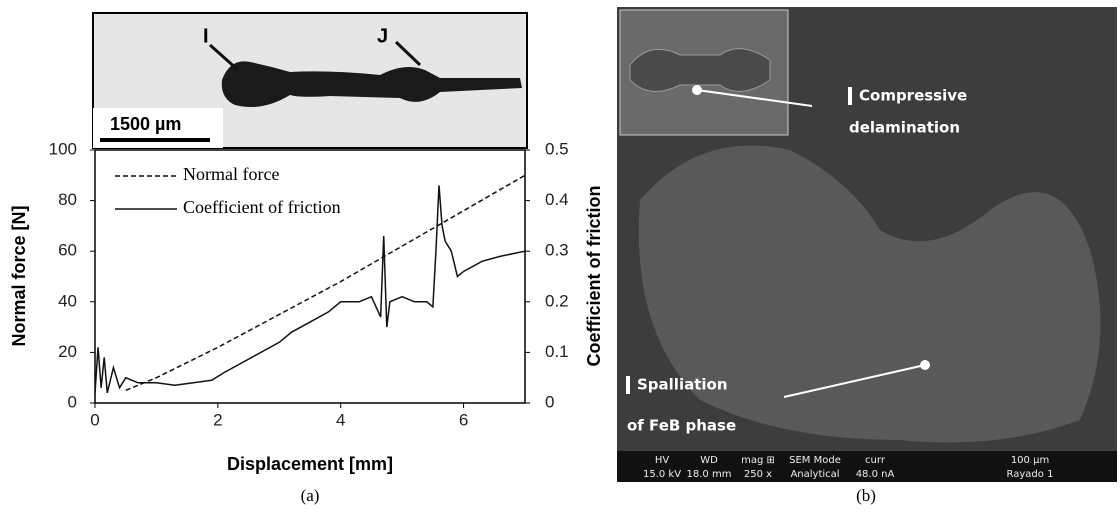  Describe the element at coordinates (463, 419) in the screenshot. I see `x-tick-label: 6` at that location.